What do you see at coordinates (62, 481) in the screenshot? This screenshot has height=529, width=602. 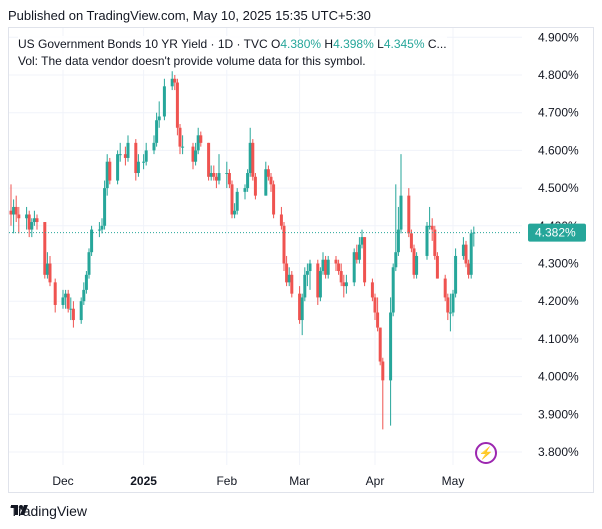 I see `x-tick-label: Dec` at bounding box center [62, 481].